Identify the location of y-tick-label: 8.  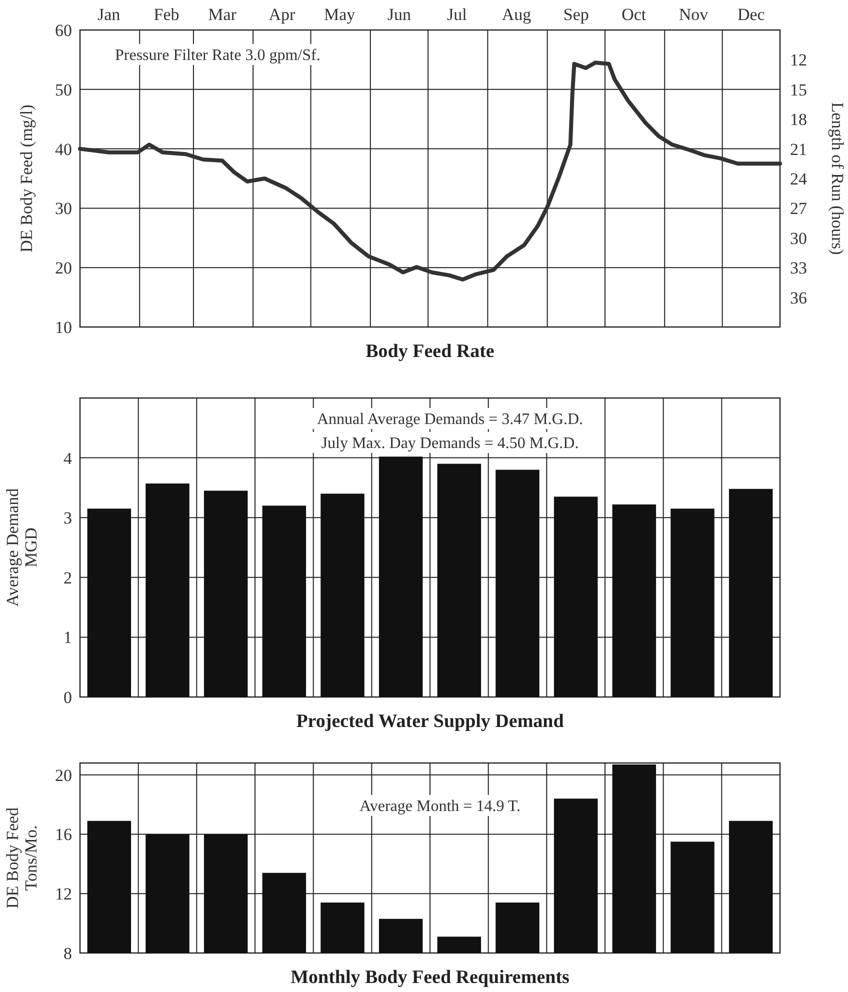
(68, 953).